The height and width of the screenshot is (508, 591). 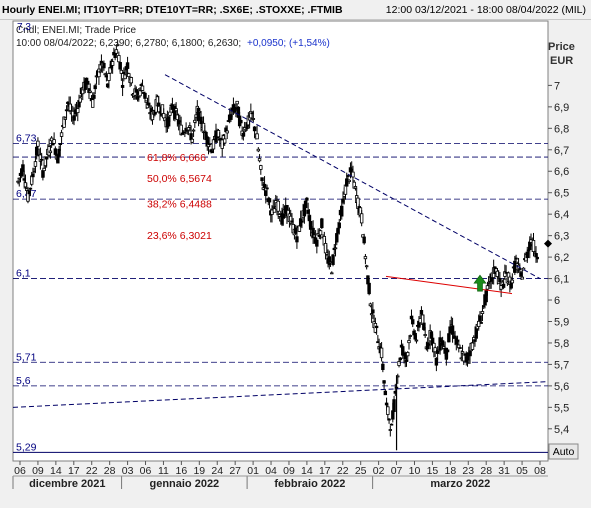 I want to click on y-tick-label-6,3: 6,3, so click(x=561, y=237).